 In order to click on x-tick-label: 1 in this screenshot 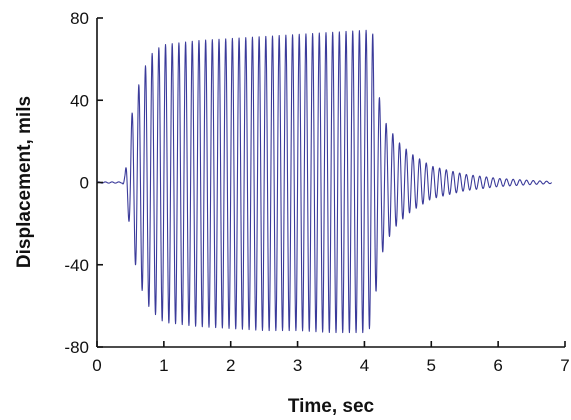, I will do `click(163, 365)`.